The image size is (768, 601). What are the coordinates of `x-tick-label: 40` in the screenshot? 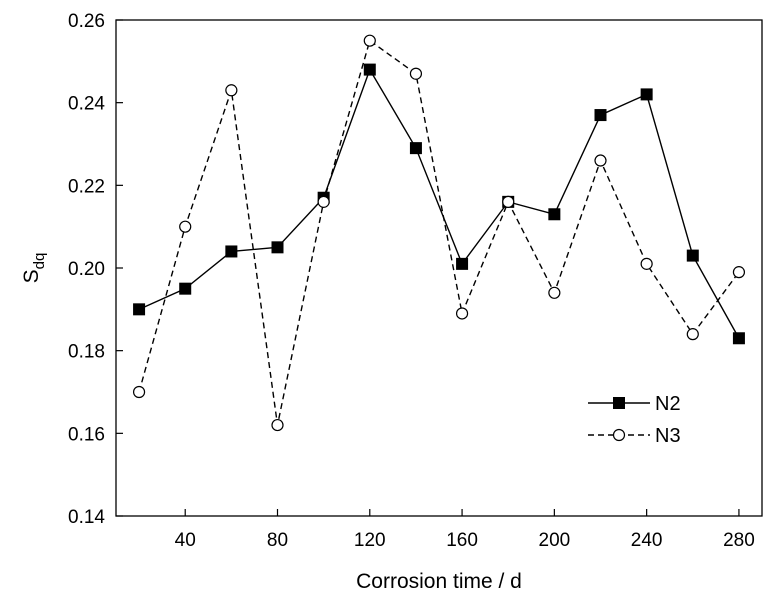 It's located at (185, 540).